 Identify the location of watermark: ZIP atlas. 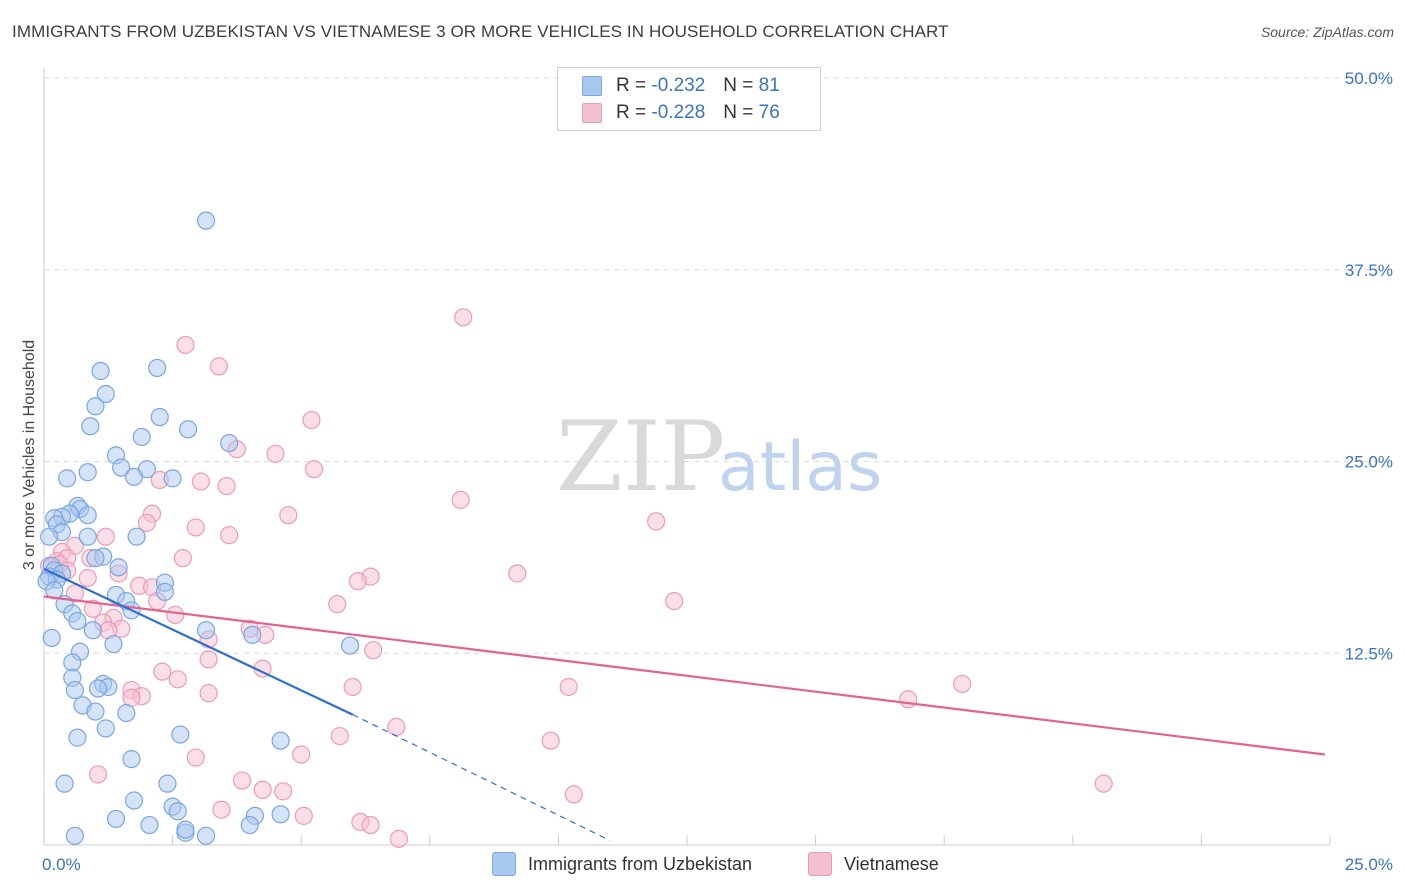
(719, 457).